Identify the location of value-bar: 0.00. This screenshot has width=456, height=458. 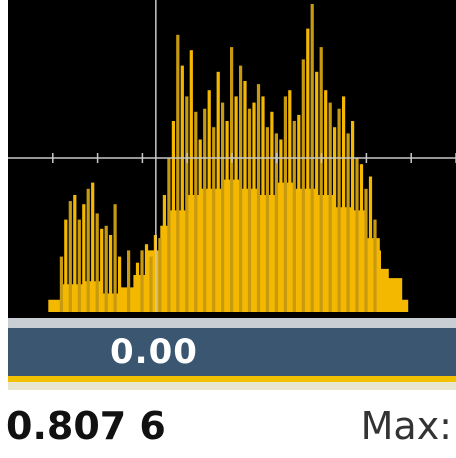
(232, 352).